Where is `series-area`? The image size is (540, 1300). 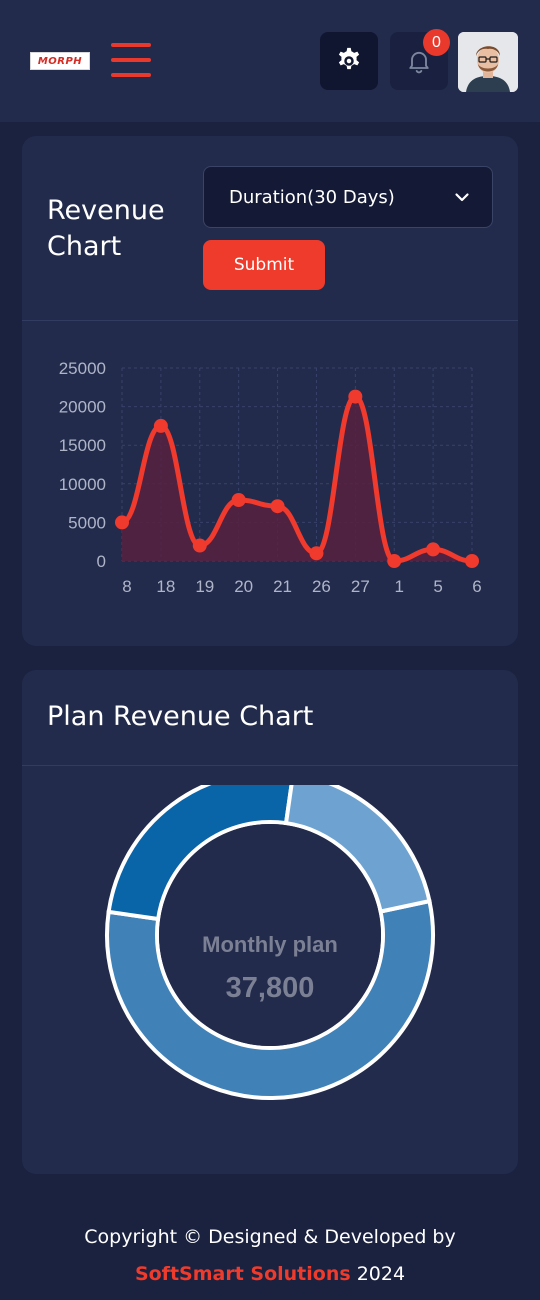 series-area is located at coordinates (297, 478).